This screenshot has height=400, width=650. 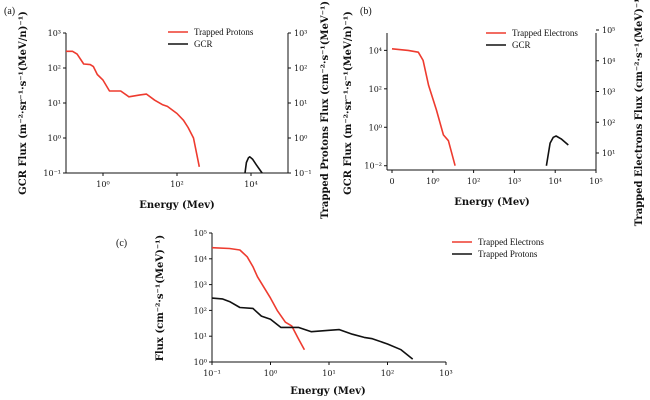 What do you see at coordinates (514, 181) in the screenshot?
I see `p1-xtick-label: 10³` at bounding box center [514, 181].